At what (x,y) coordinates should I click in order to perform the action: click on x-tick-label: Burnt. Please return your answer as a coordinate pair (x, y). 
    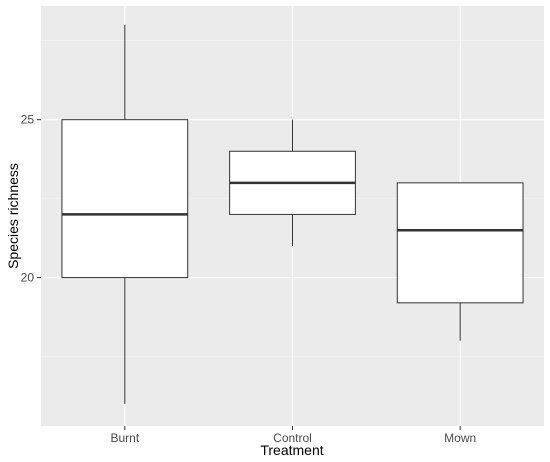
    Looking at the image, I should click on (124, 438).